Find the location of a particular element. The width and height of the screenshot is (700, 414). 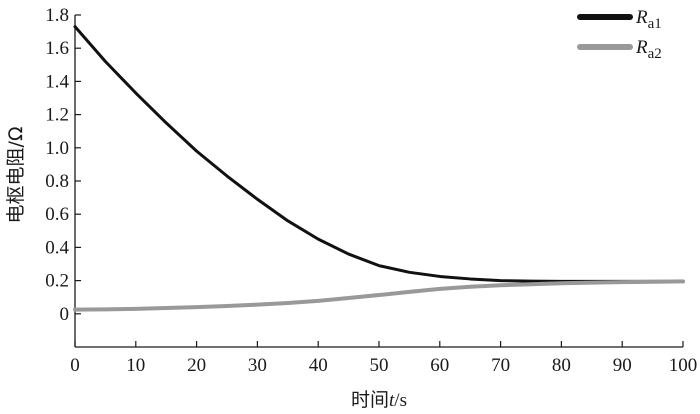

y-tick-label: 0.2 is located at coordinates (57, 281).